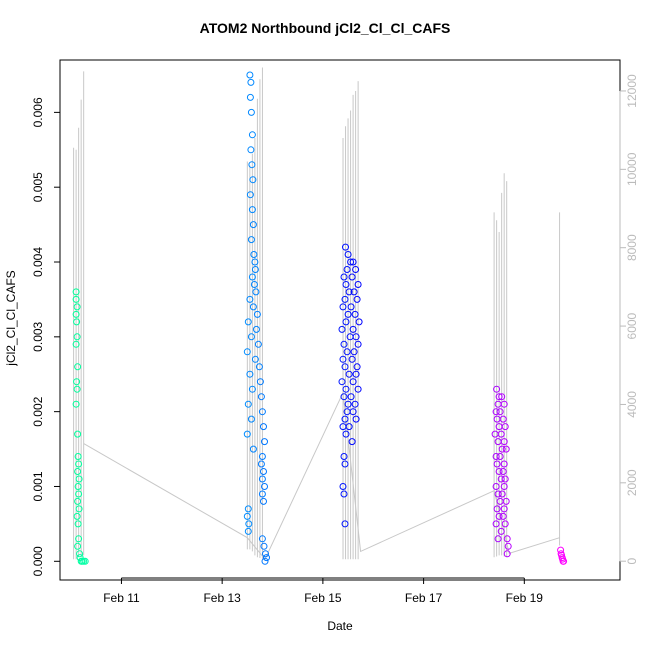 The width and height of the screenshot is (650, 650). Describe the element at coordinates (632, 247) in the screenshot. I see `y2-tick-label: 8000` at that location.